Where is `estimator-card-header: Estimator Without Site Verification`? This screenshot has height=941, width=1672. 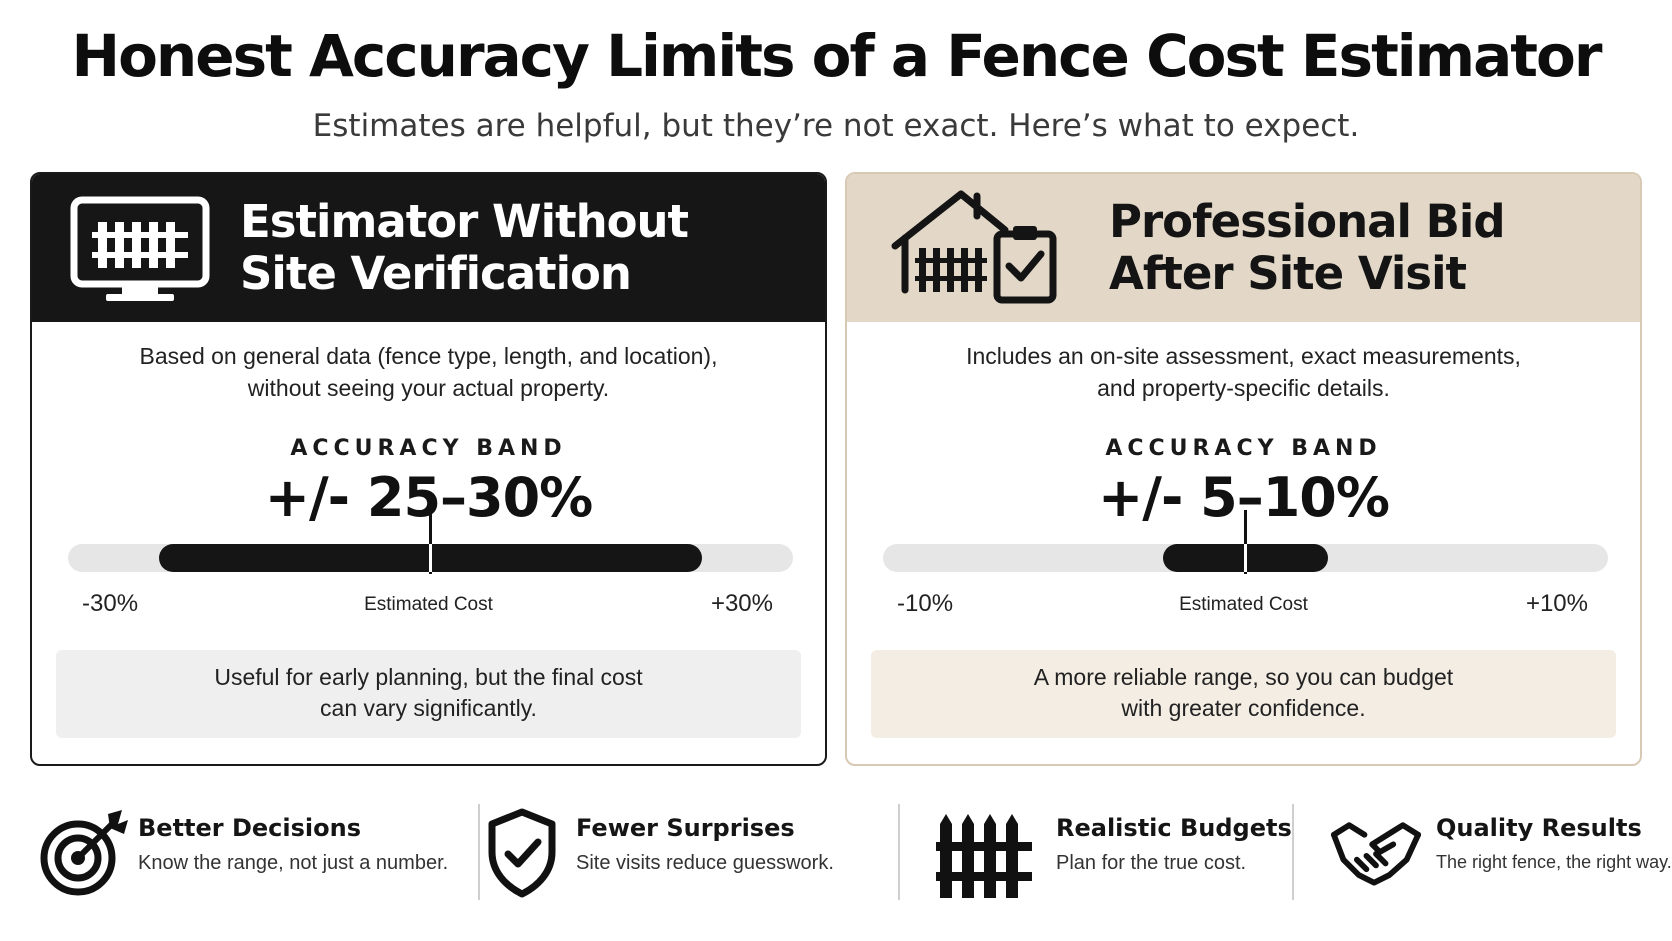
estimator-card-header: Estimator Without Site Verification is located at coordinates (428, 248).